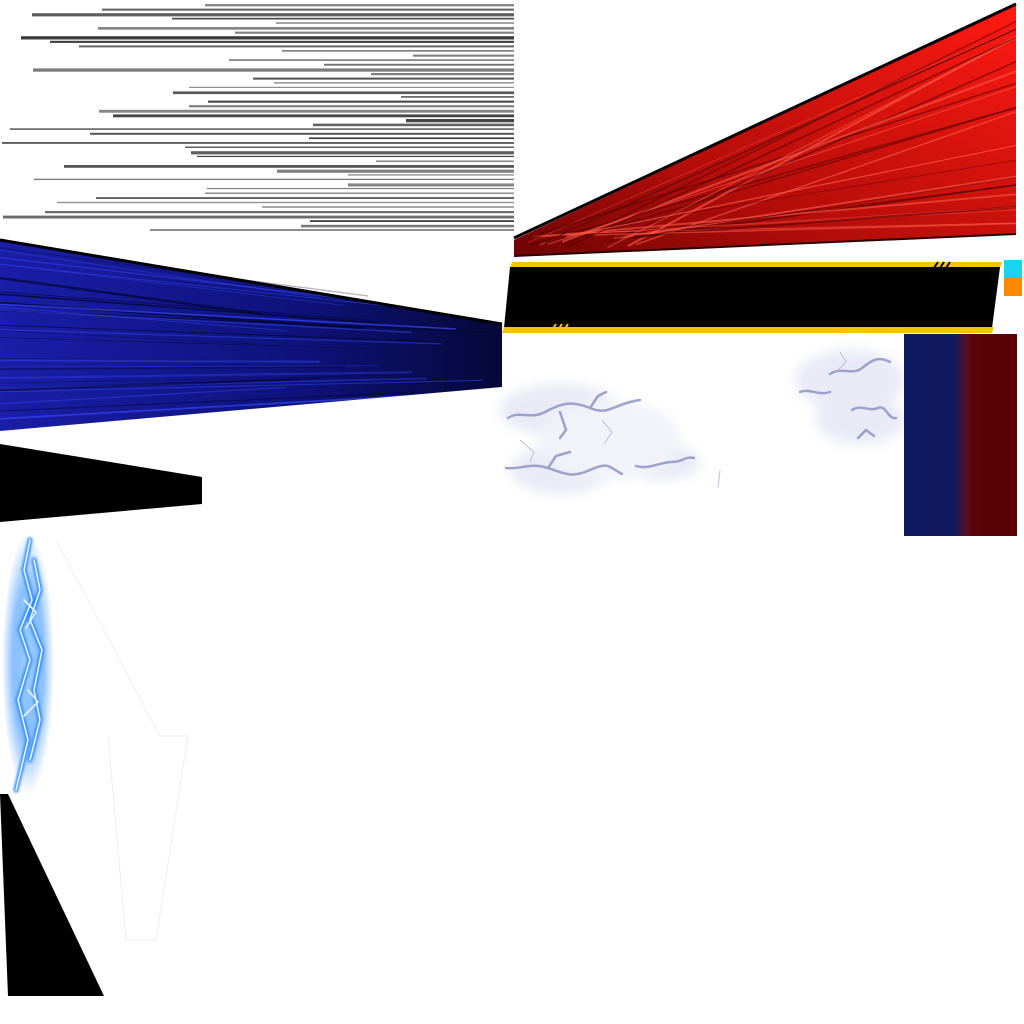 The width and height of the screenshot is (1024, 1024). Describe the element at coordinates (52, 895) in the screenshot. I see `black-triangle-sprite` at that location.